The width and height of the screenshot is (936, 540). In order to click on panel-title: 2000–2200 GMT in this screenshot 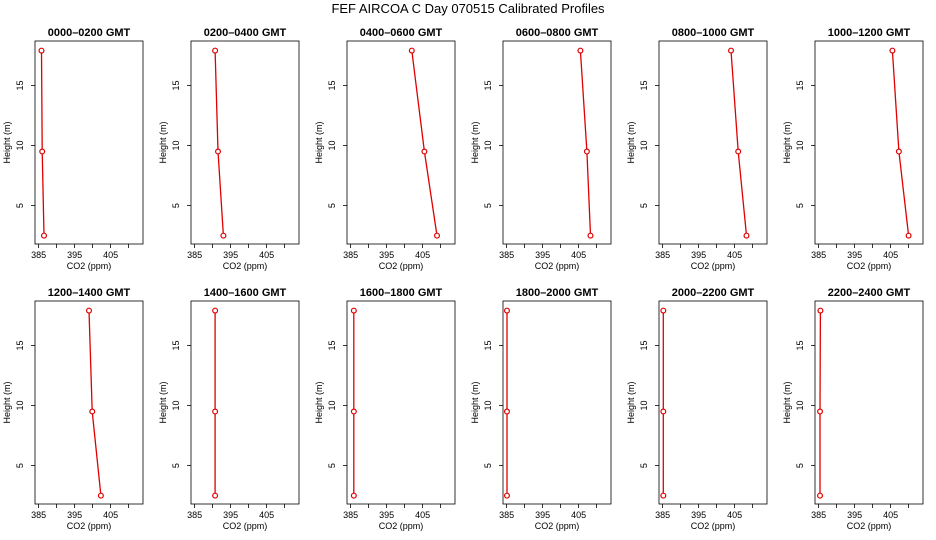, I will do `click(713, 293)`.